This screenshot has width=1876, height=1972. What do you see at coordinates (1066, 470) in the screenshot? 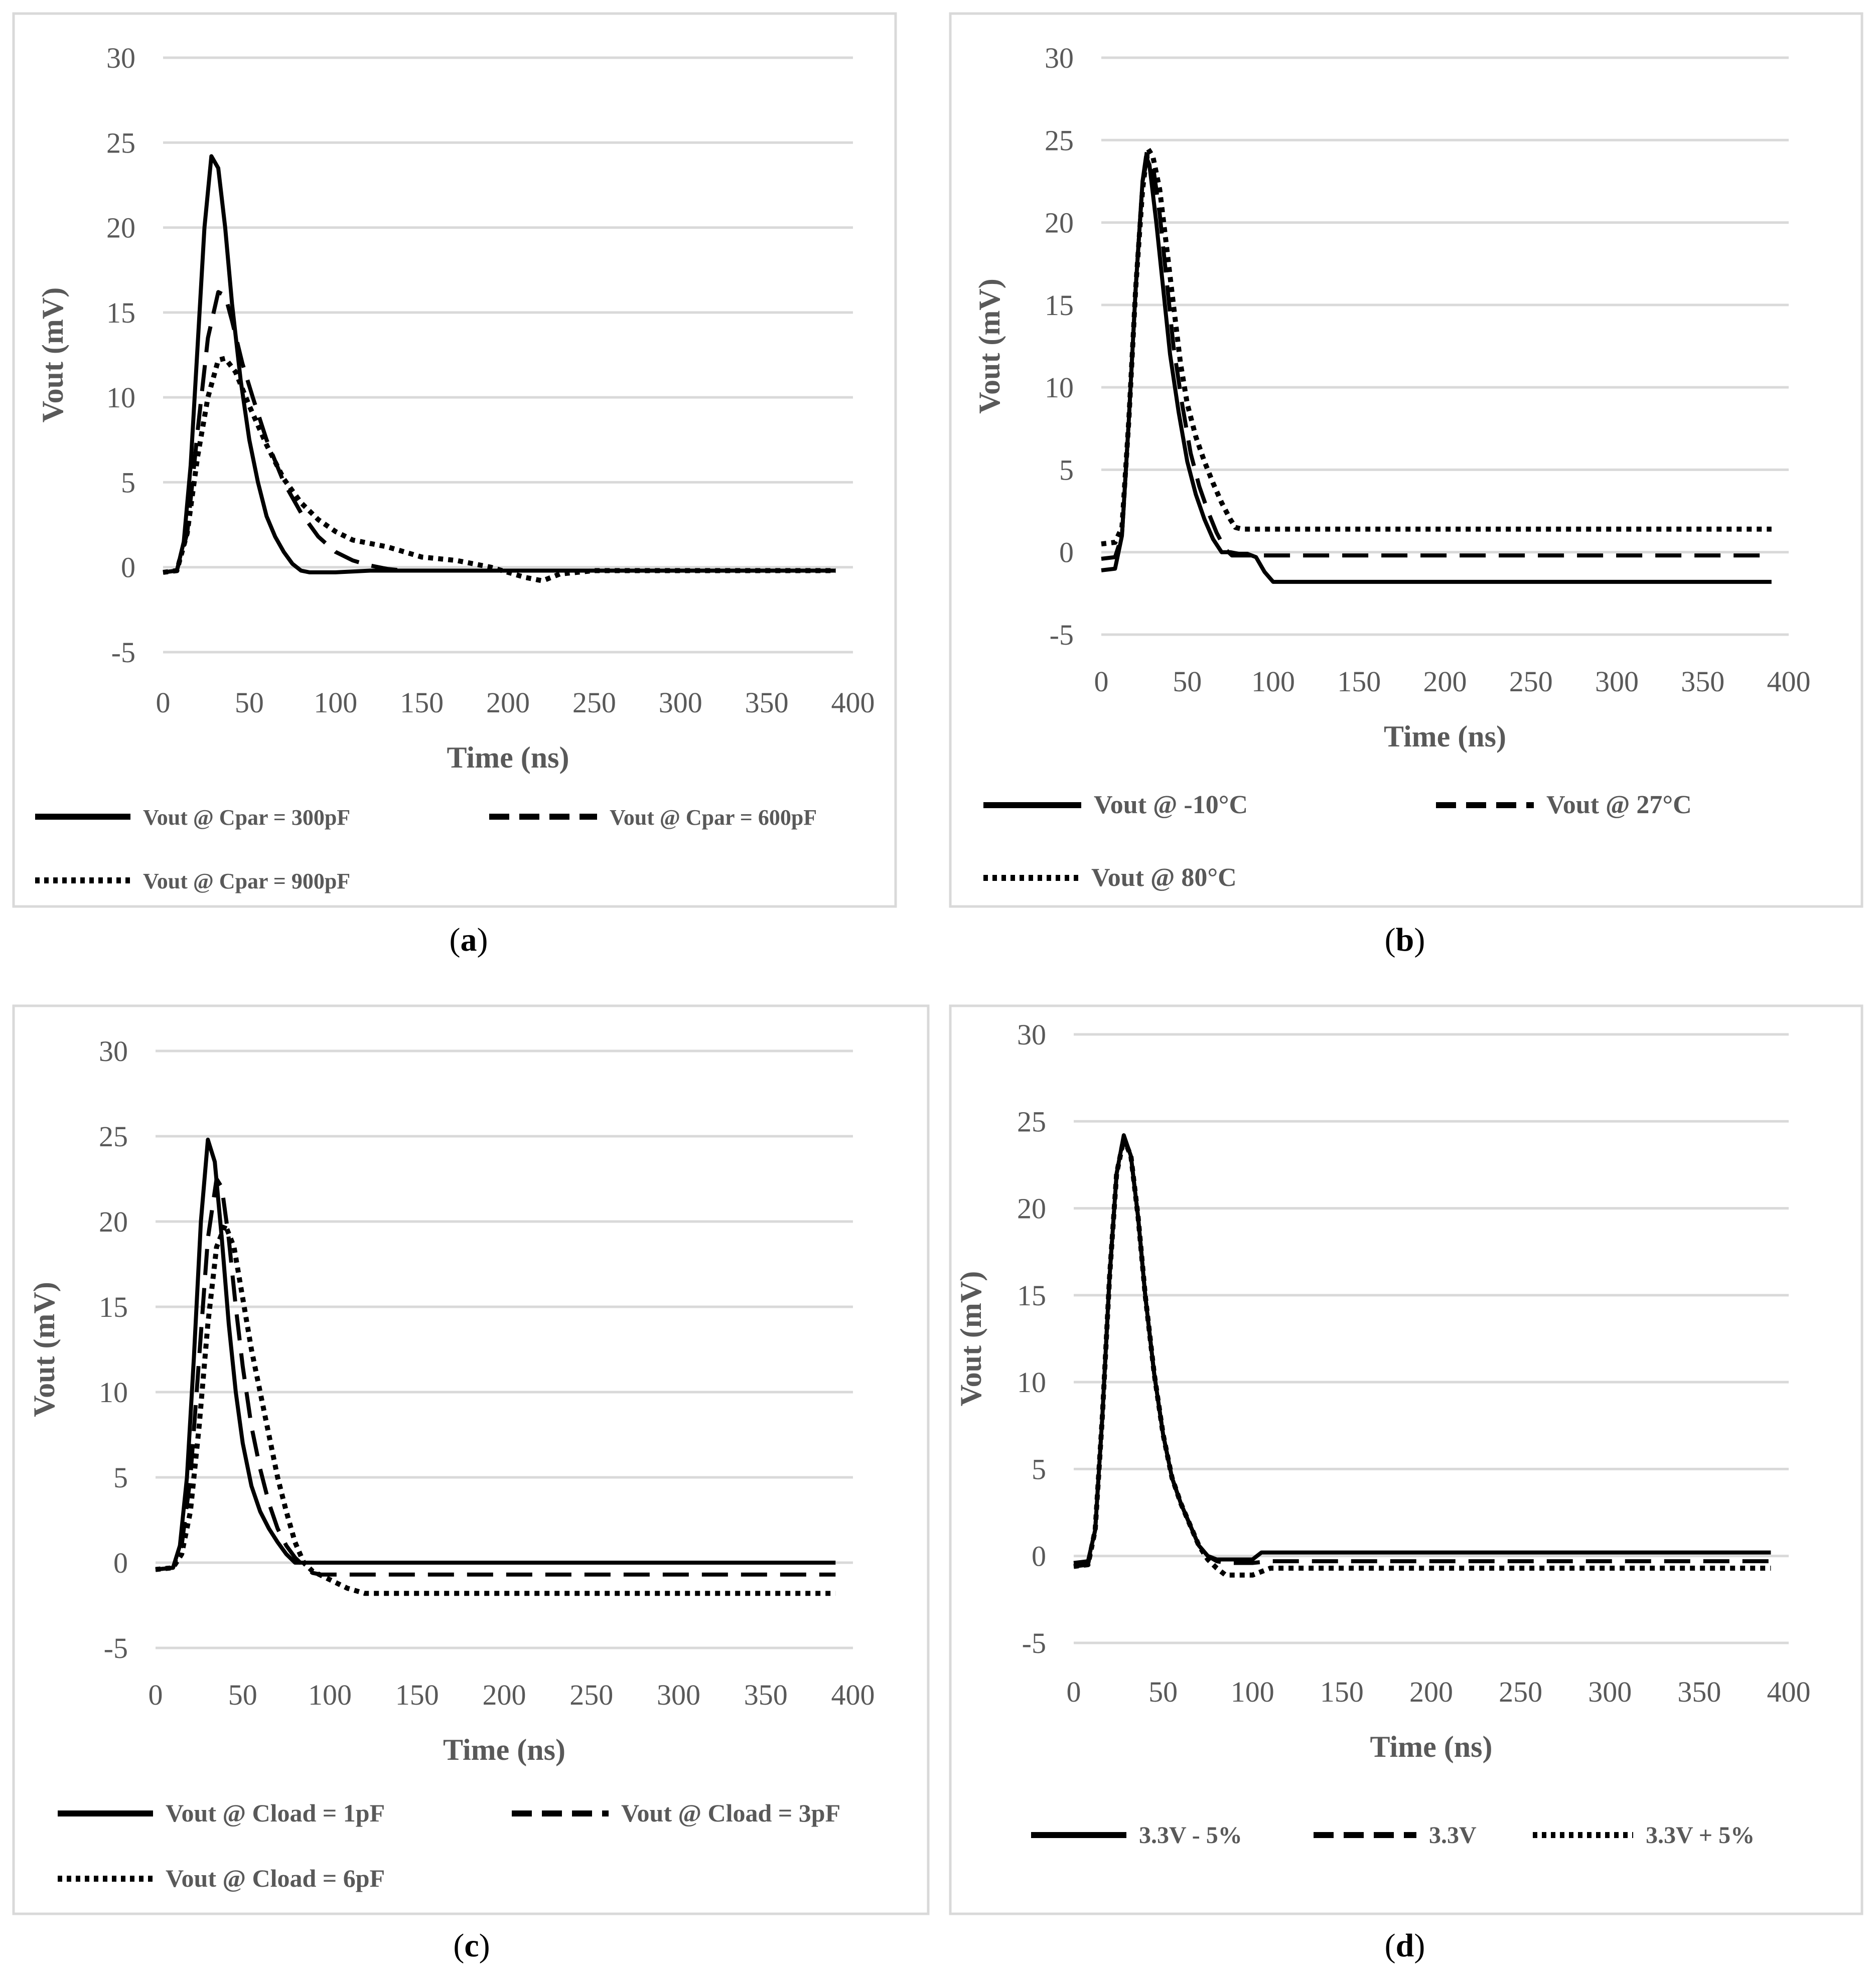
I see `panel-b-y-tick-label: 5` at bounding box center [1066, 470].